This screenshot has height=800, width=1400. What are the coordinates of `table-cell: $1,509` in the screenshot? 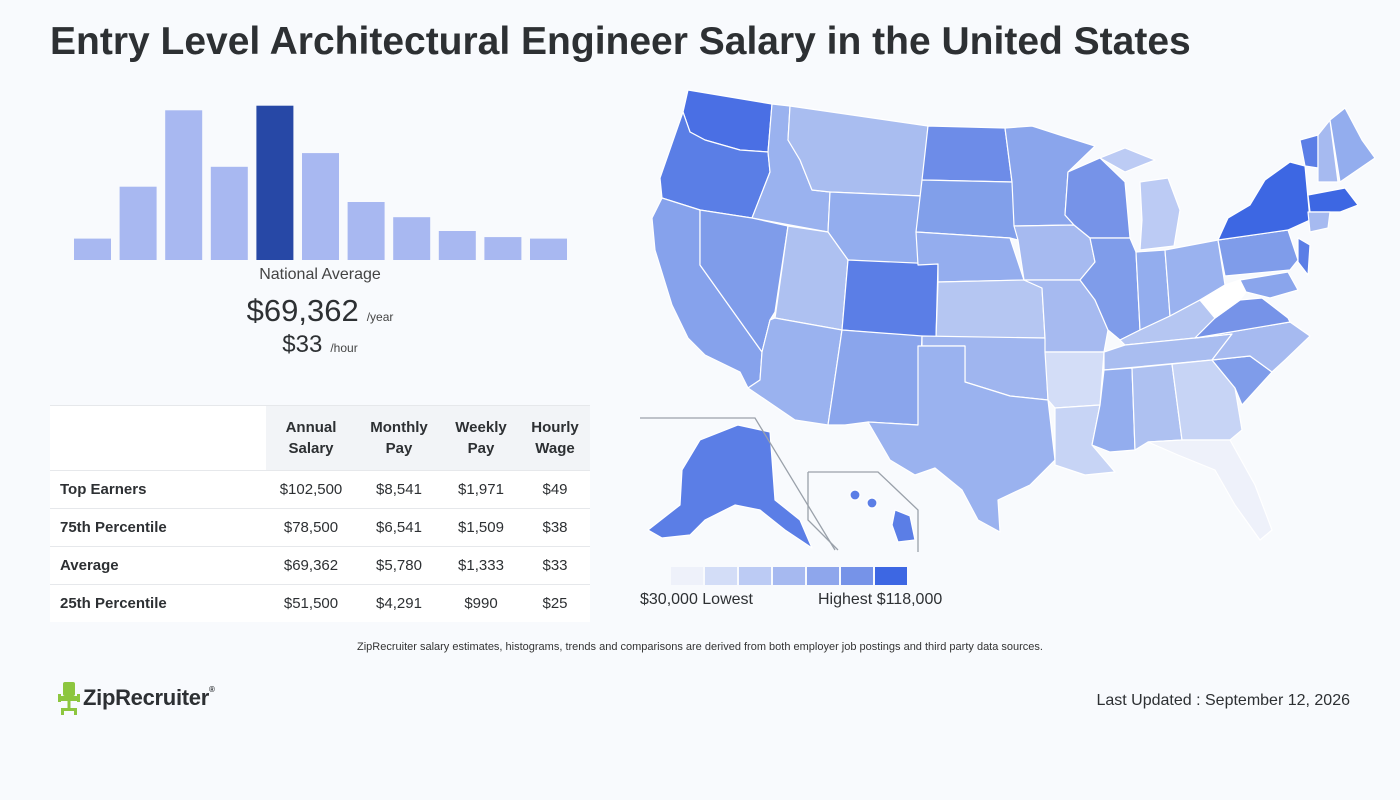 It's located at (481, 527).